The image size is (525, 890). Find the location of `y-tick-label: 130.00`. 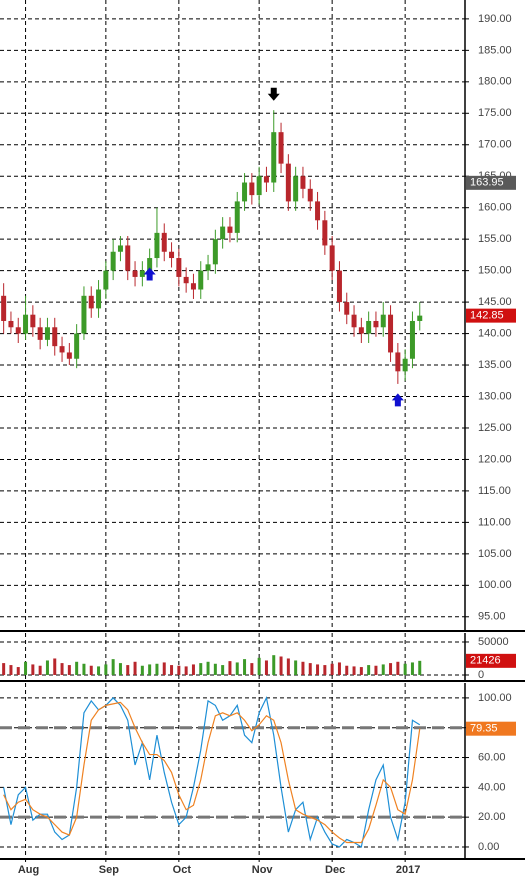

y-tick-label: 130.00 is located at coordinates (495, 396).